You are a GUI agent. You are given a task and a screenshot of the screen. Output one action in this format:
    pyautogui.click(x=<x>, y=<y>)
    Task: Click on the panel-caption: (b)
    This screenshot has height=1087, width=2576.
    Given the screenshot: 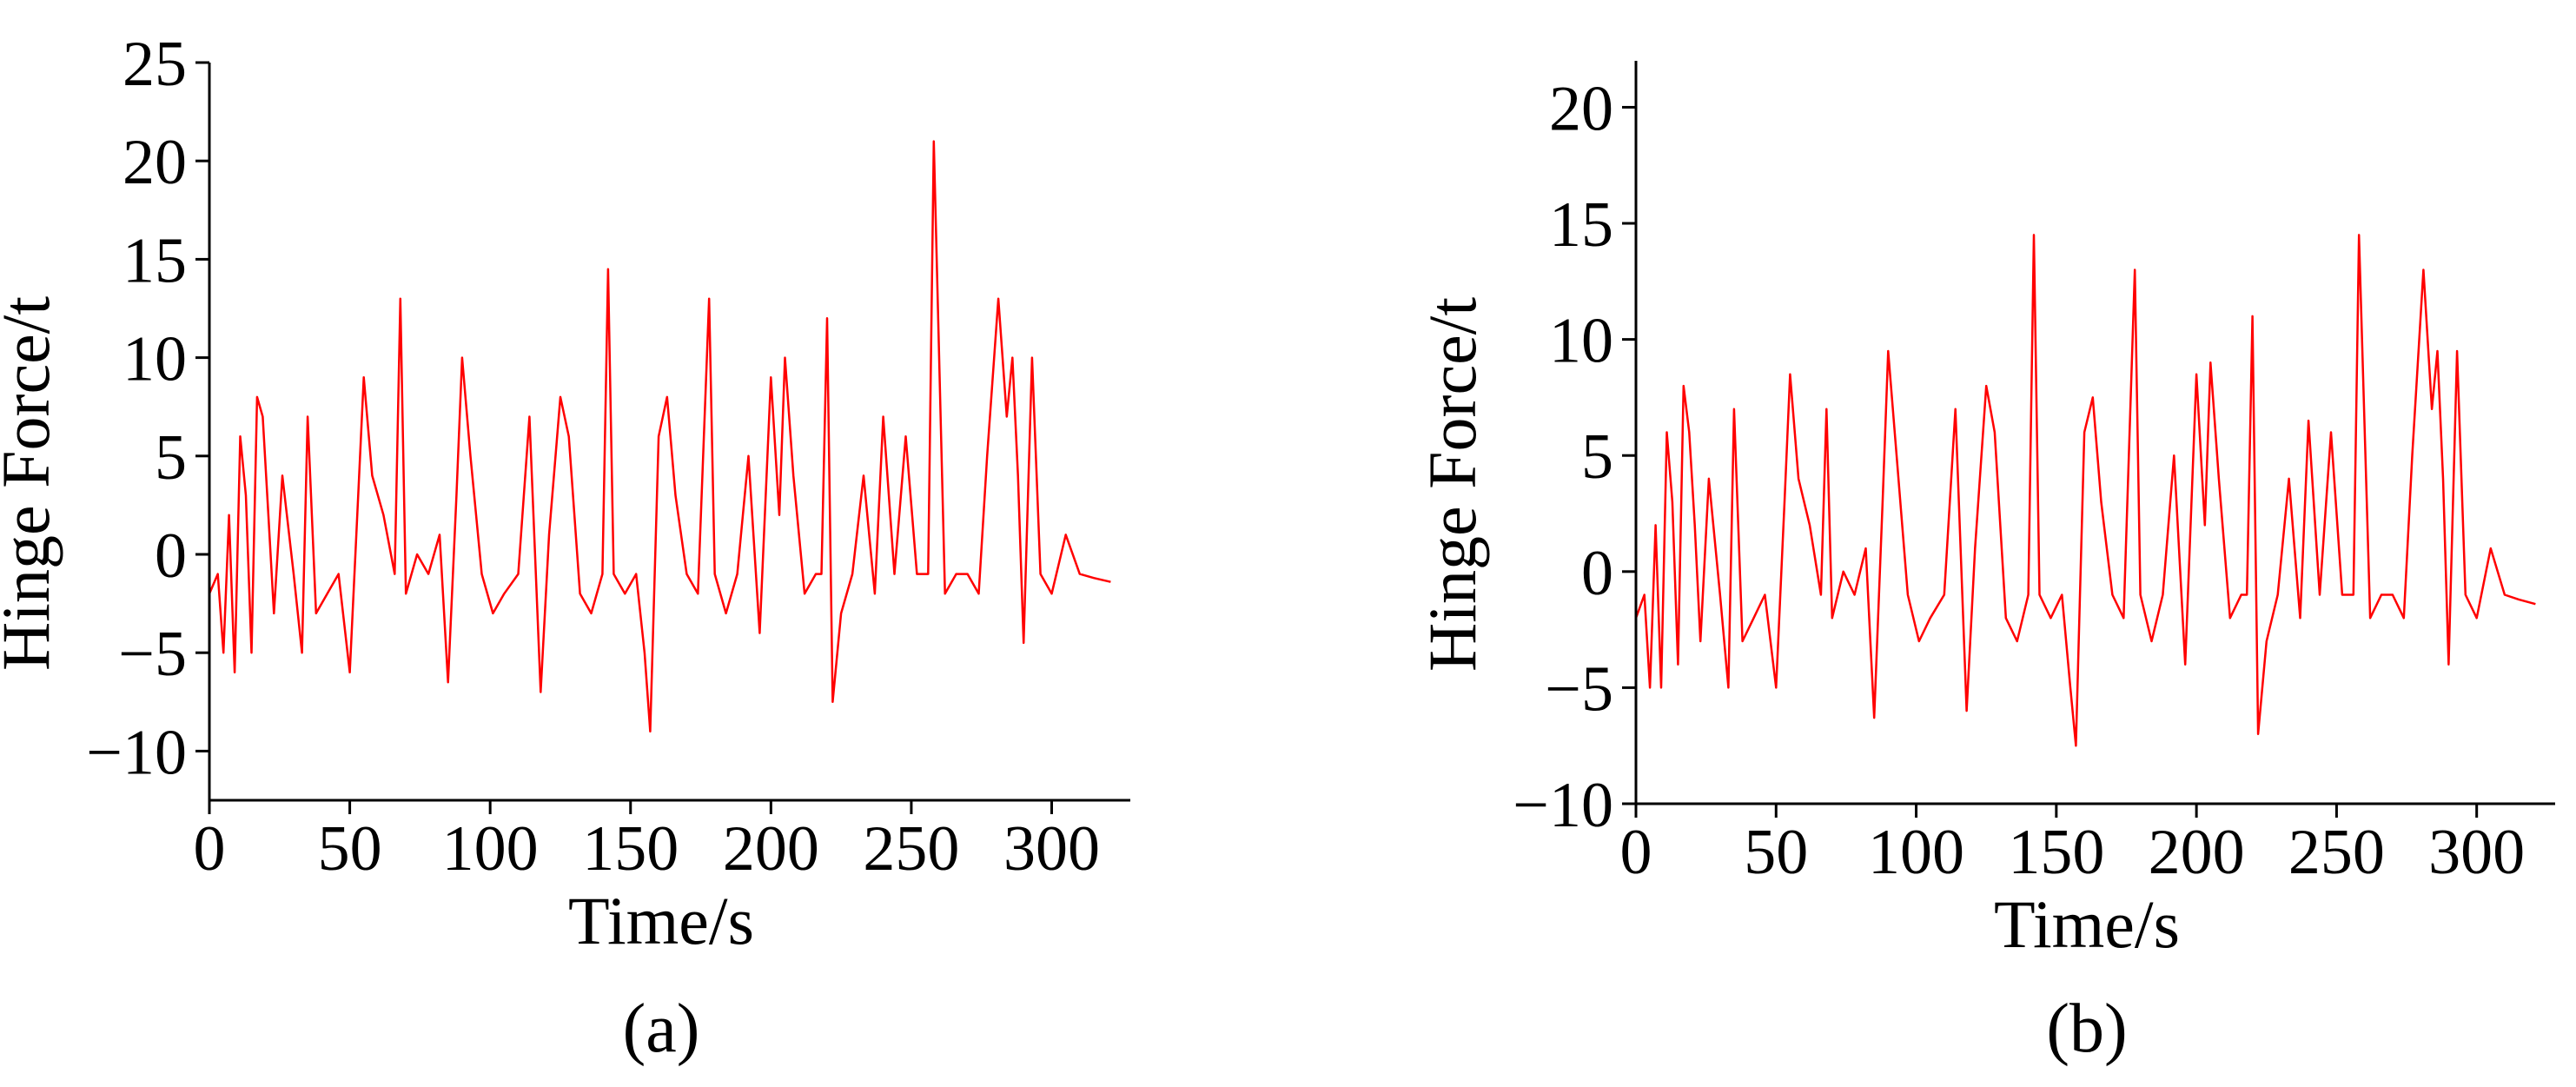 What is the action you would take?
    pyautogui.click(x=2086, y=1029)
    